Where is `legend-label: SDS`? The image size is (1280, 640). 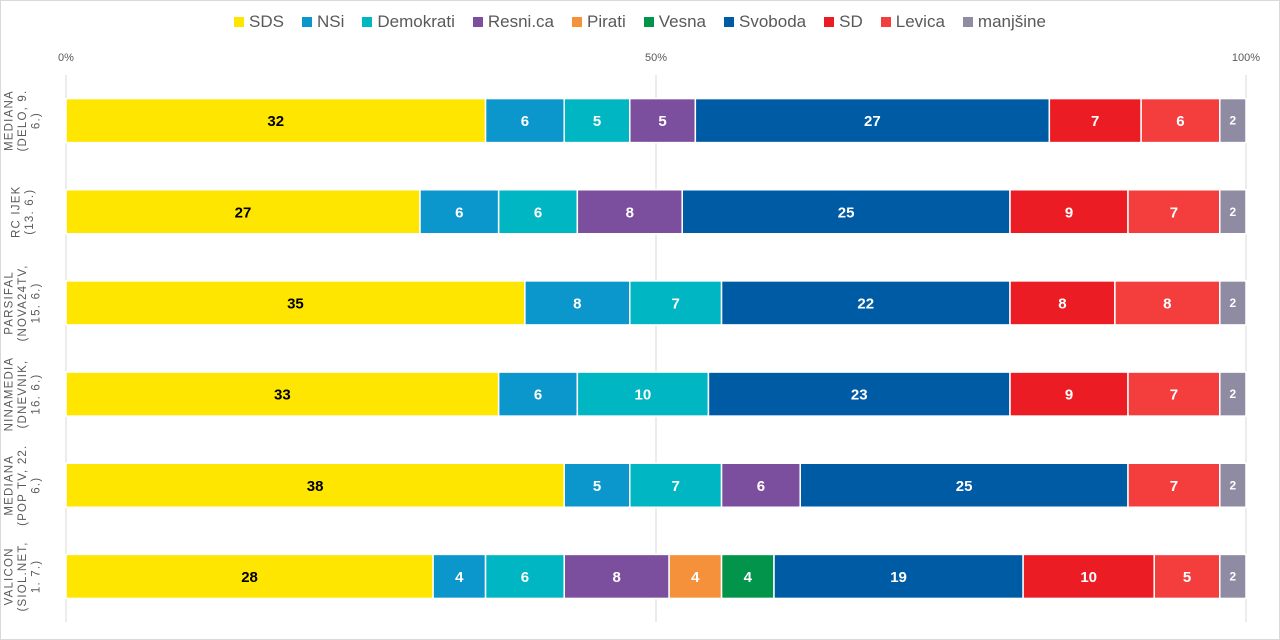
legend-label: SDS is located at coordinates (266, 21).